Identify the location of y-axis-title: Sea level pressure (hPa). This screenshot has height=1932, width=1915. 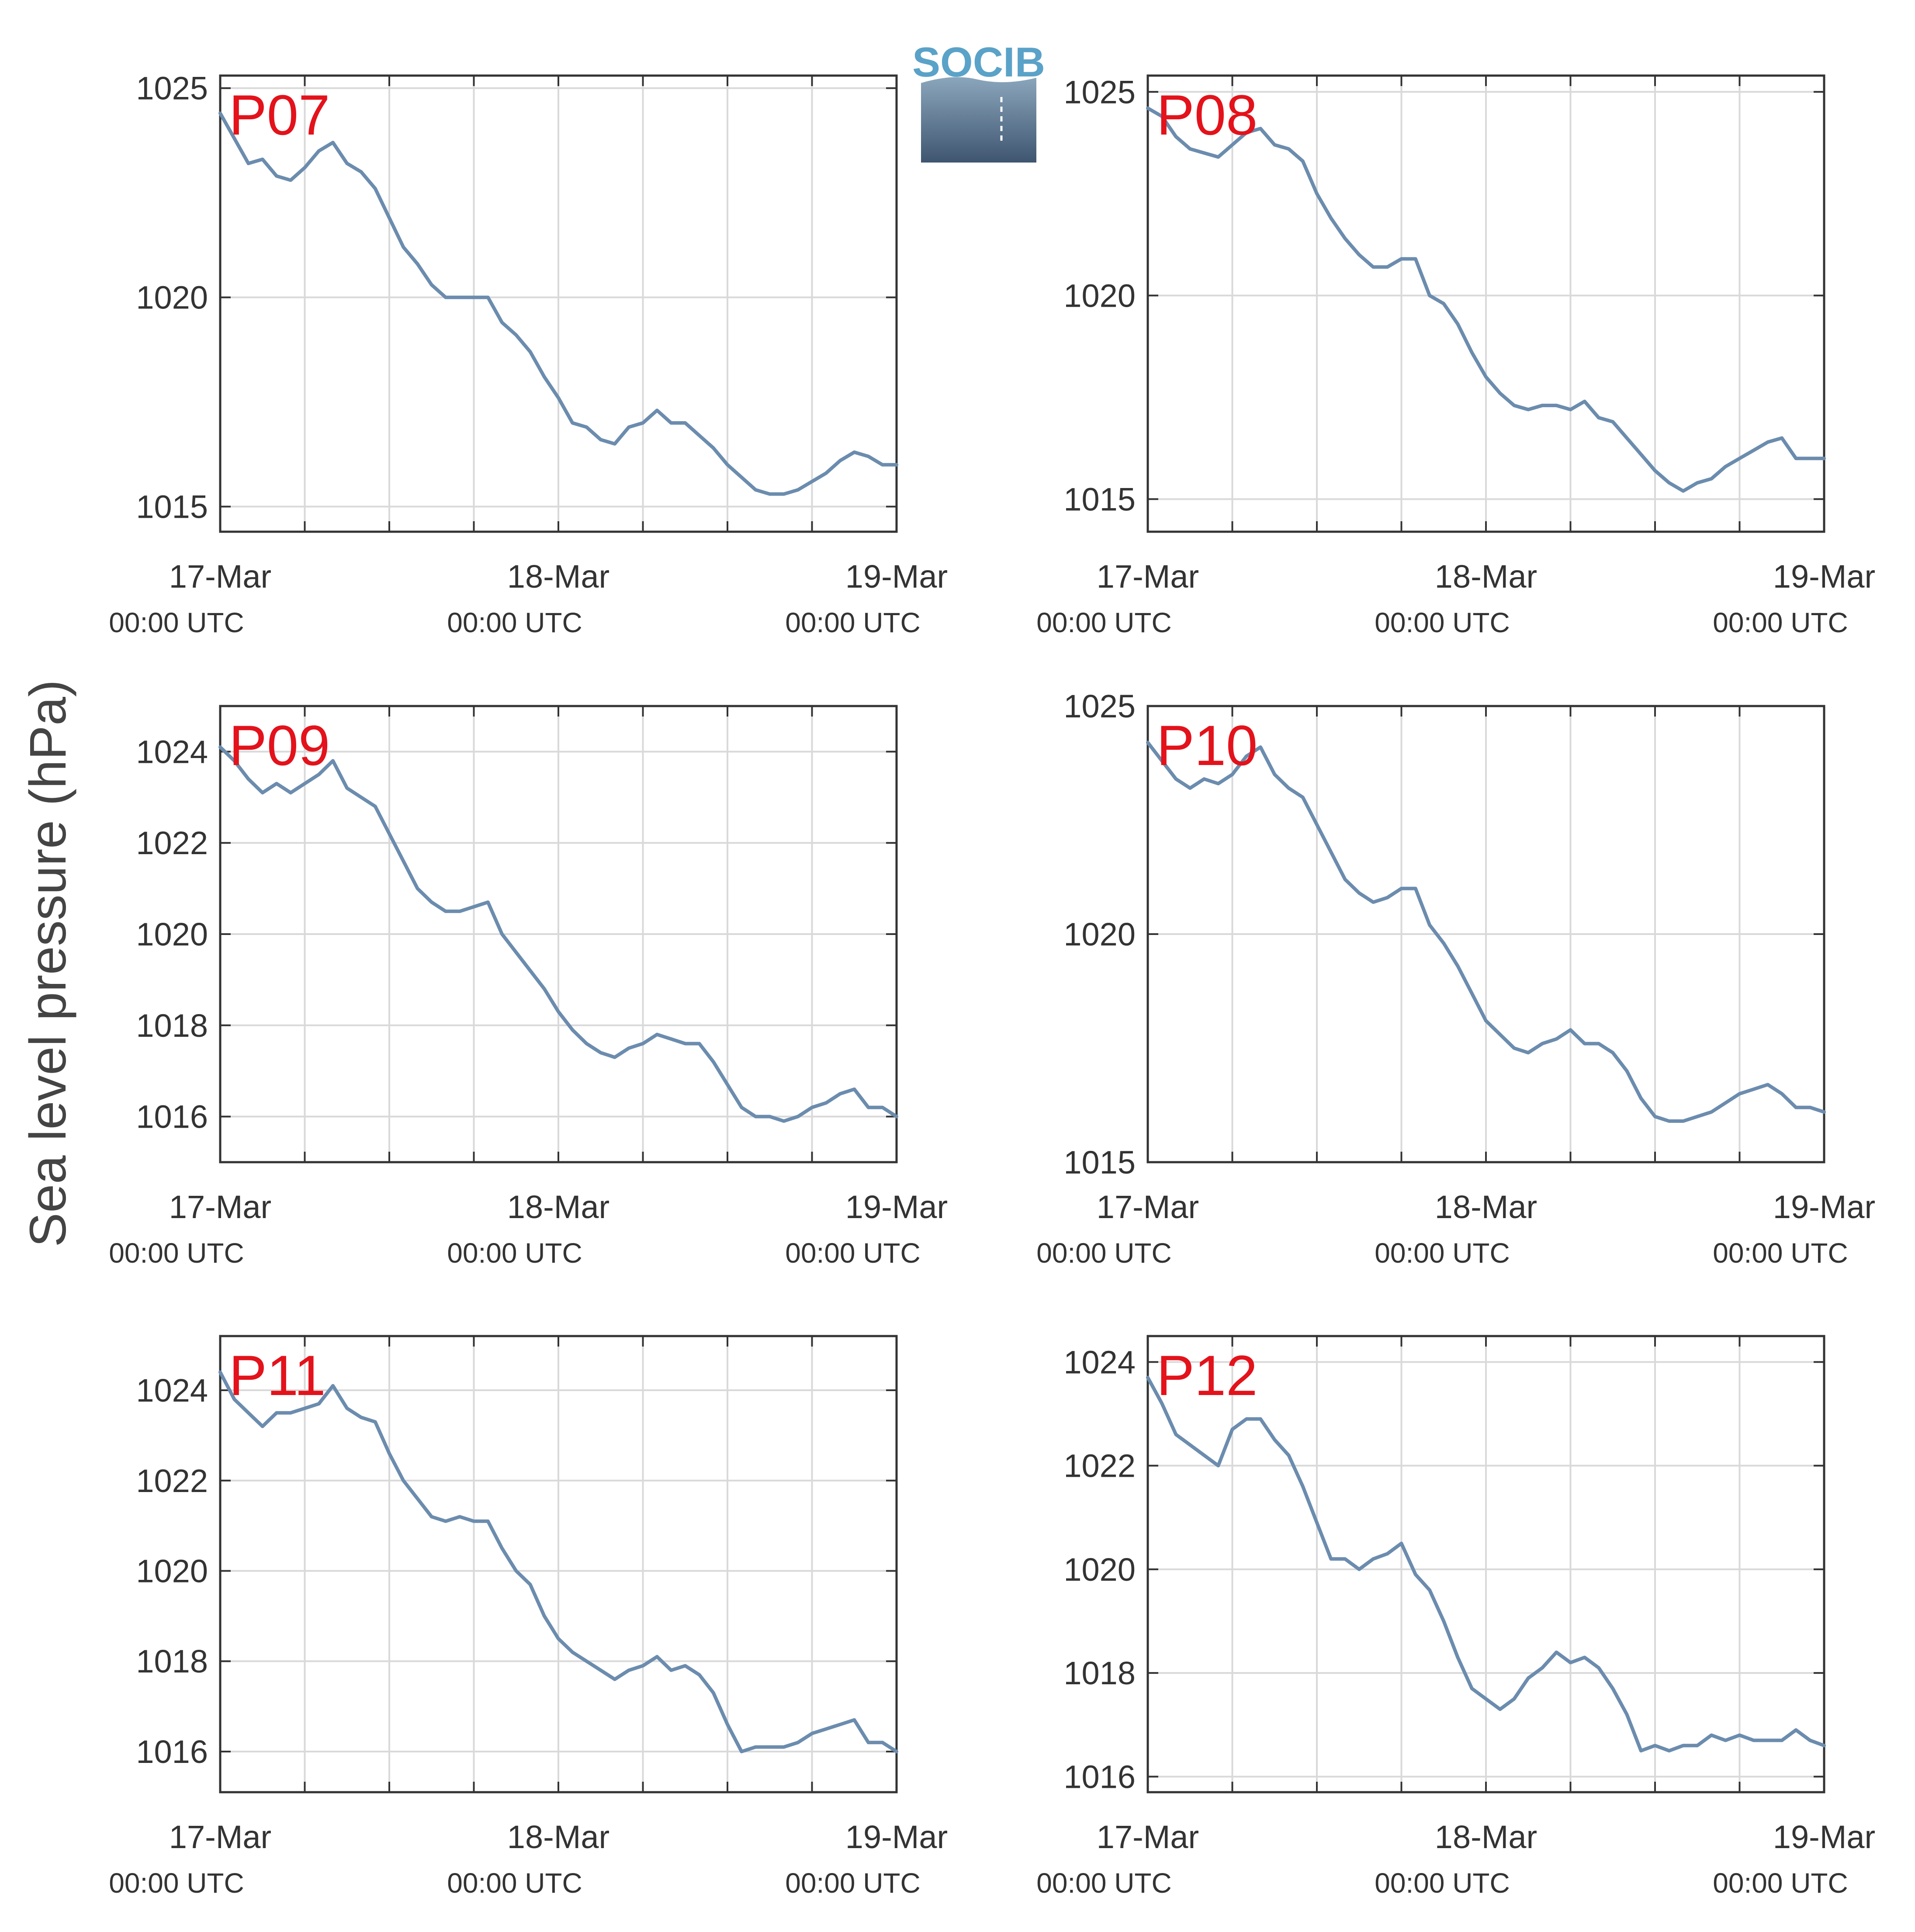
(48, 963).